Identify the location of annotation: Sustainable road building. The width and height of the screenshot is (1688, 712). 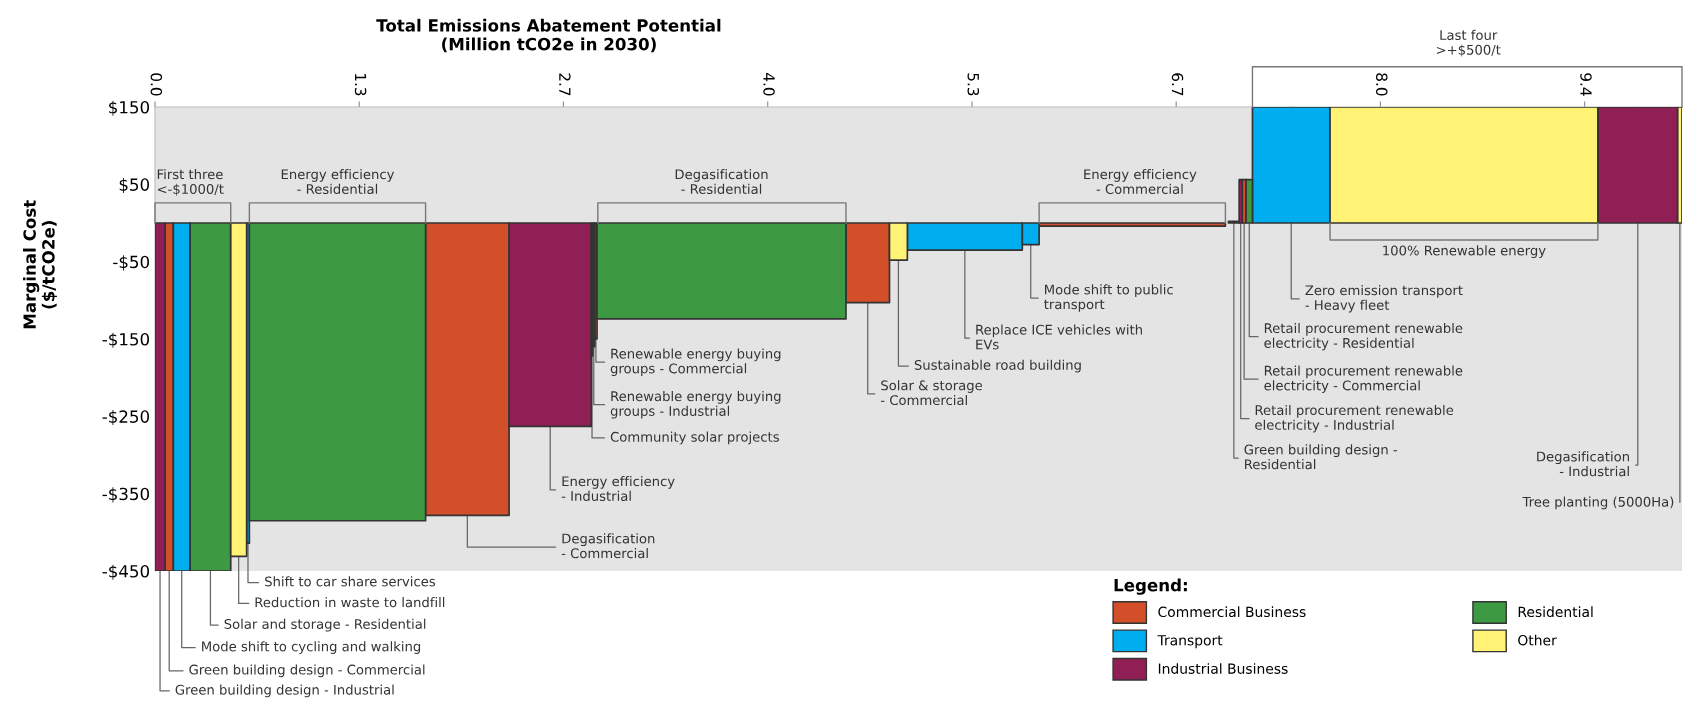
(997, 366).